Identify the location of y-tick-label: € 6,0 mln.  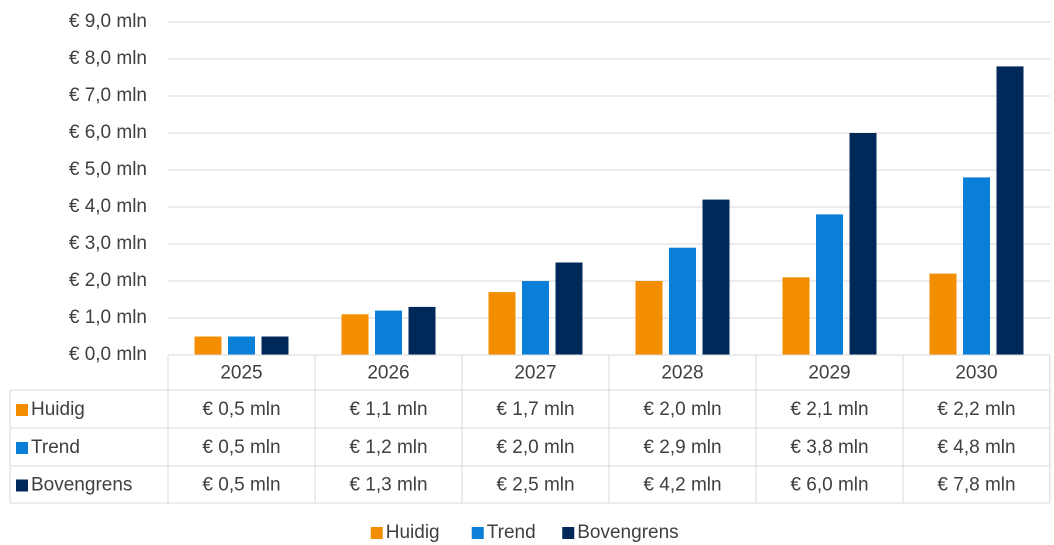
(108, 132).